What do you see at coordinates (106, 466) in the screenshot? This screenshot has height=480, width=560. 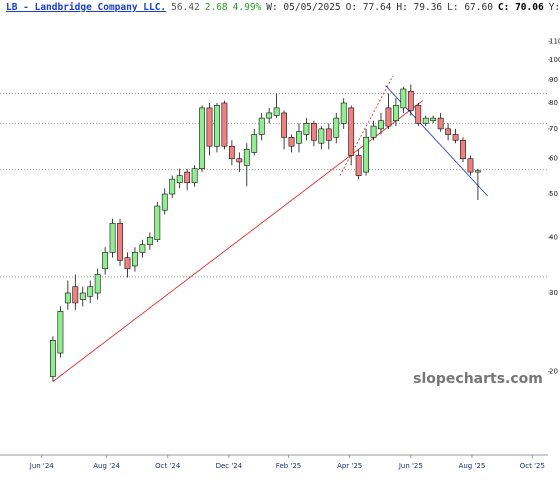 I see `x-tick-label: Aug '24` at bounding box center [106, 466].